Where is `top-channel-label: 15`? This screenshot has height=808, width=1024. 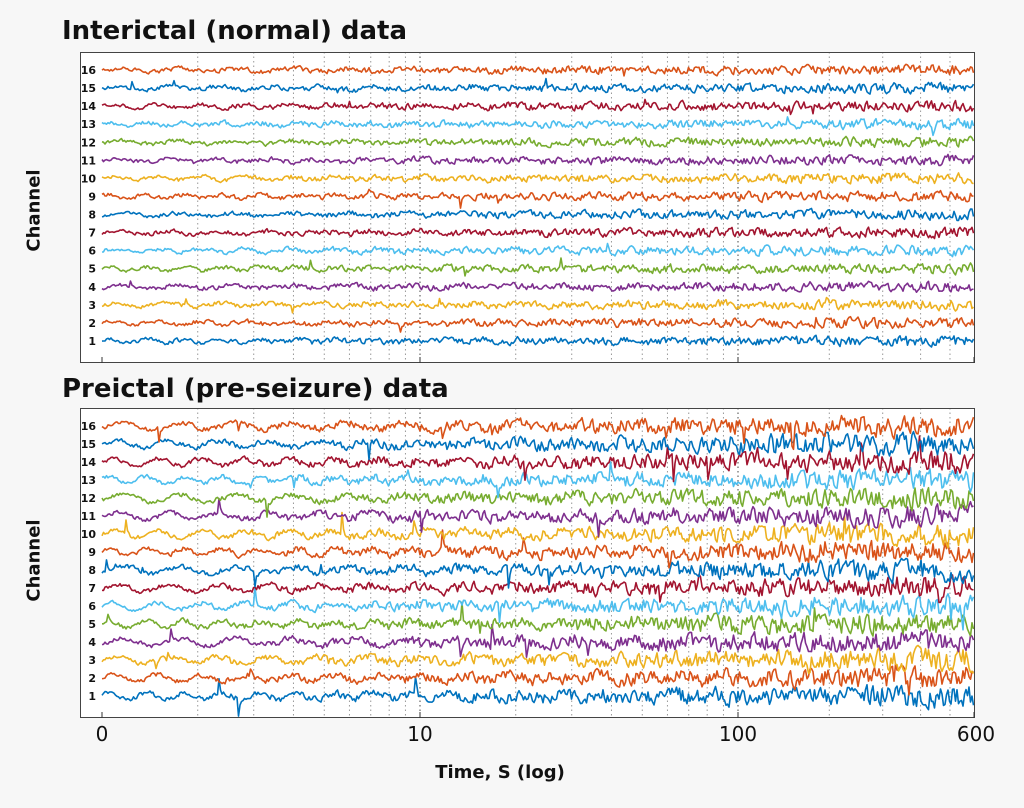
top-channel-label: 15 is located at coordinates (88, 88).